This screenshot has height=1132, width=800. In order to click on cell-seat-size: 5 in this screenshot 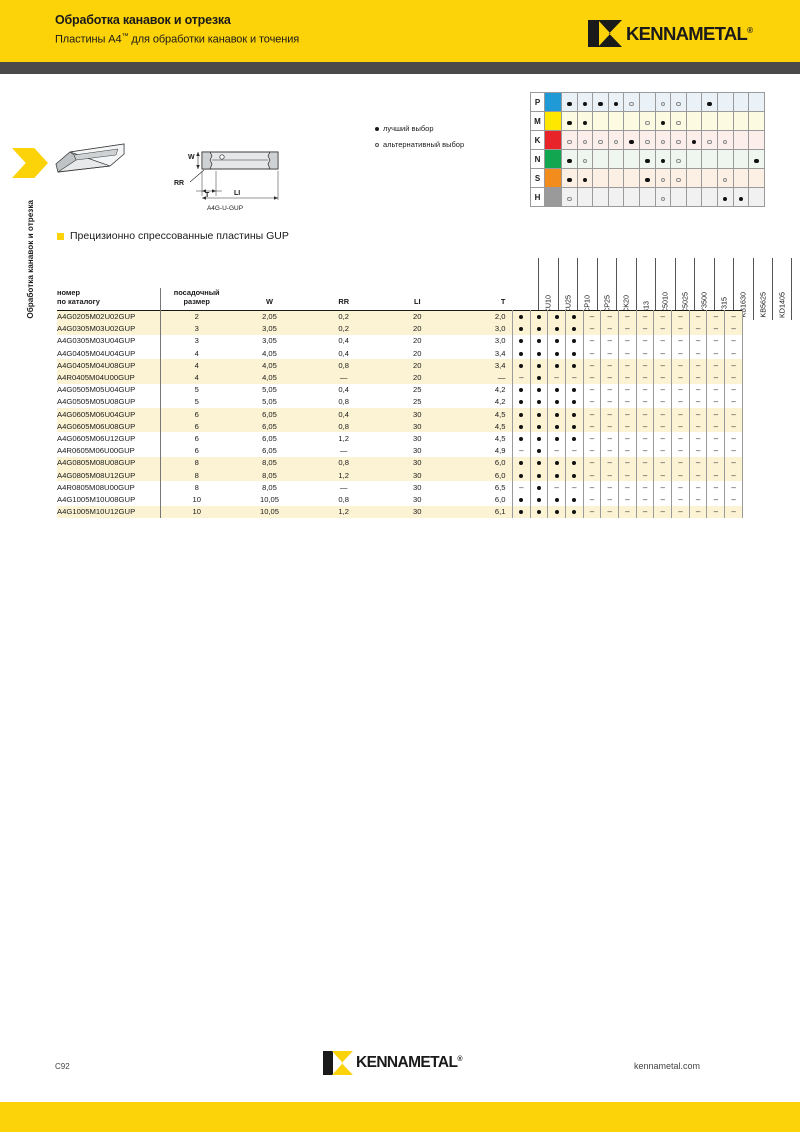, I will do `click(196, 390)`.